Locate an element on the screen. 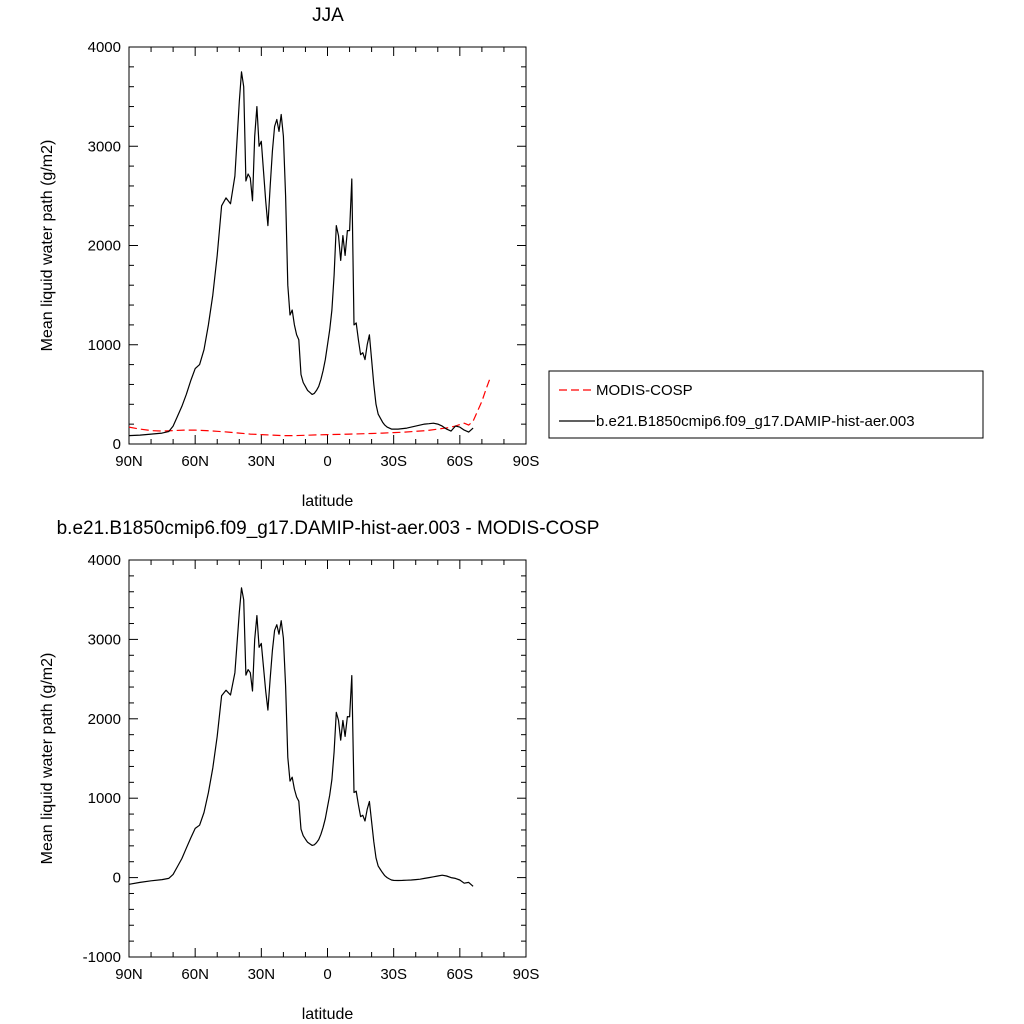  legend-box is located at coordinates (766, 404).